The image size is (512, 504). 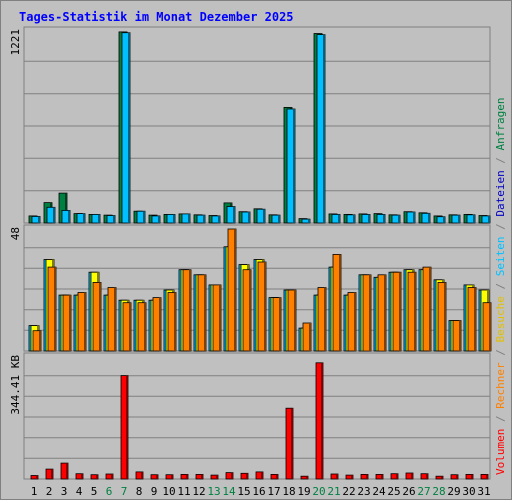 What do you see at coordinates (500, 319) in the screenshot?
I see `legend-besuche: Besuche` at bounding box center [500, 319].